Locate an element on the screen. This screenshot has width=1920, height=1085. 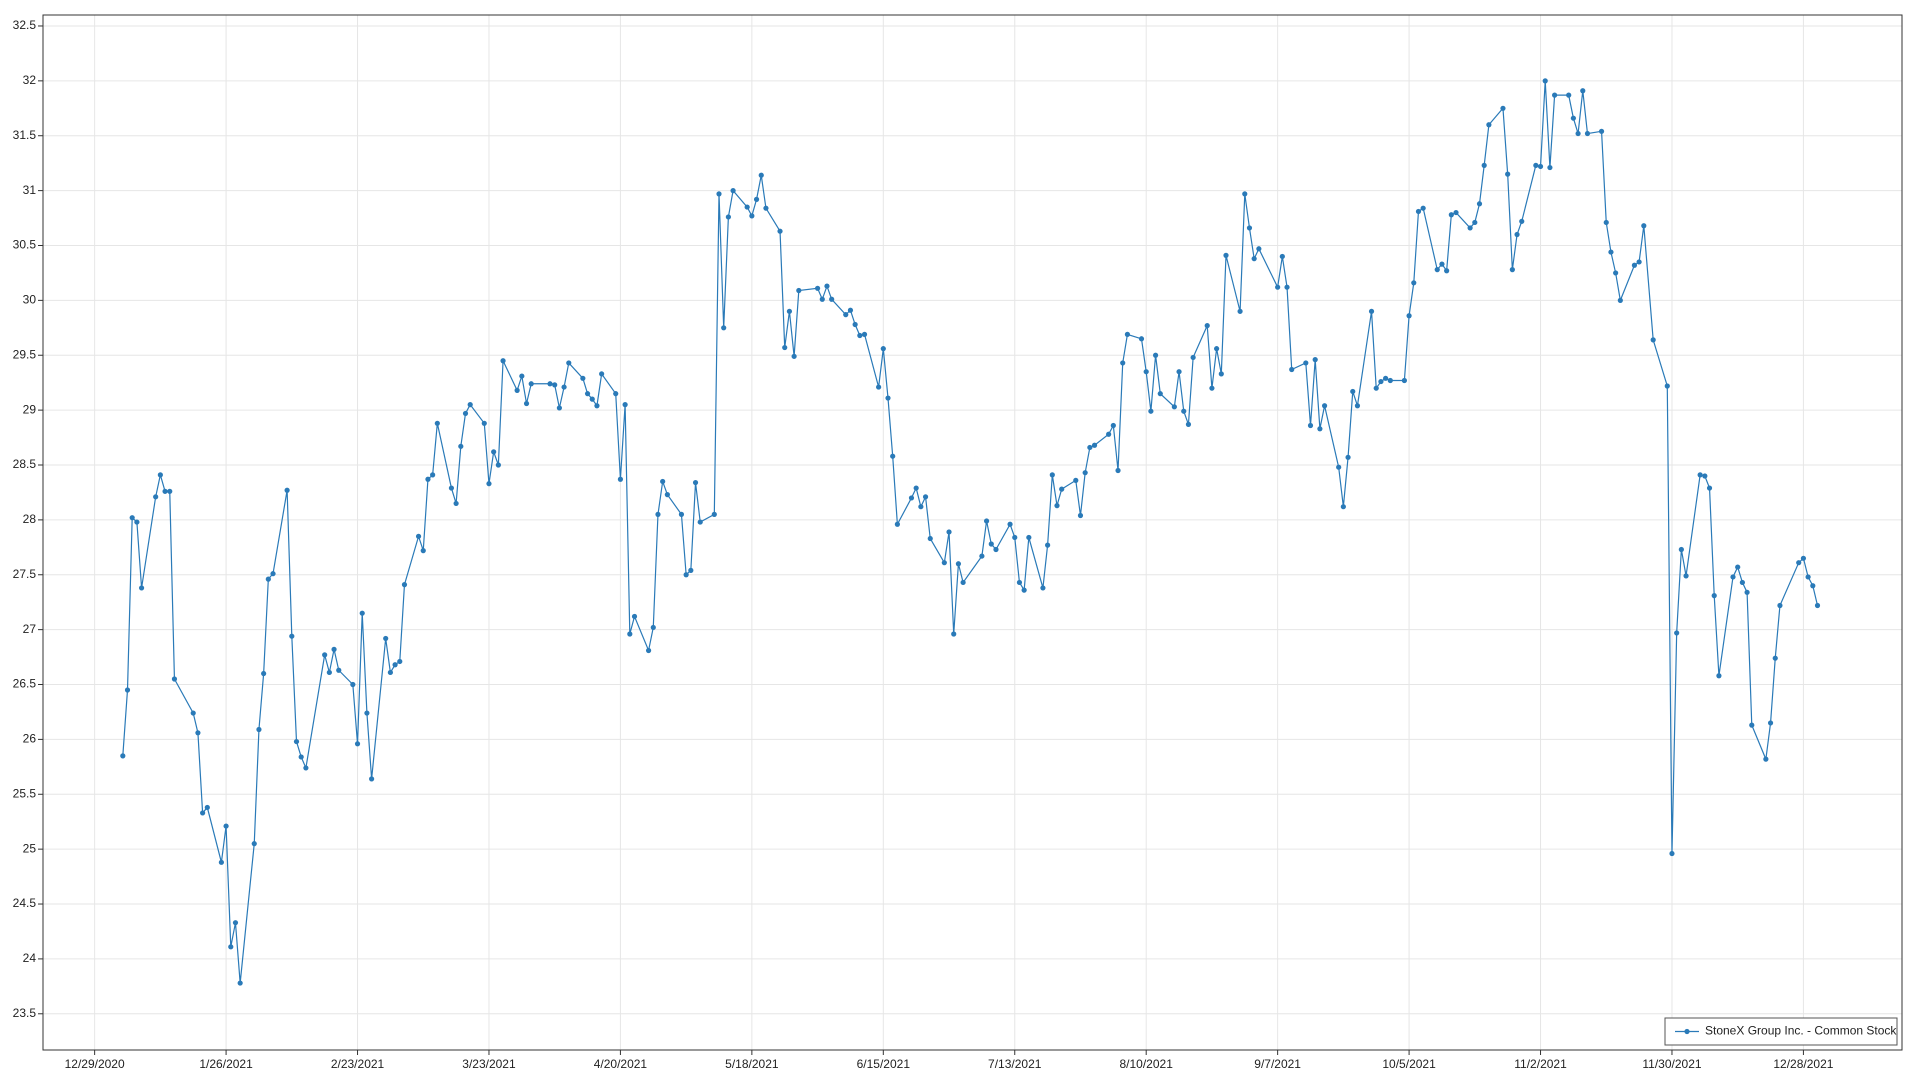
y-tick-label: 24.5 is located at coordinates (25, 903).